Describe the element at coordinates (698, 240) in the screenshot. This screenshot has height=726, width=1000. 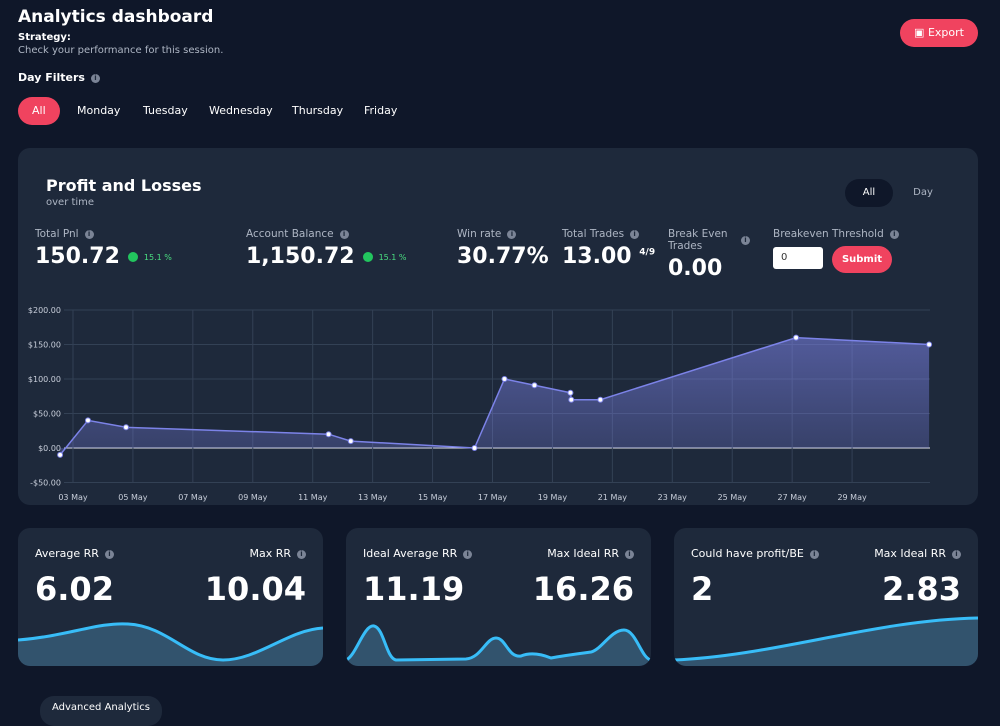
I see `stat-label: Break Even Trades` at that location.